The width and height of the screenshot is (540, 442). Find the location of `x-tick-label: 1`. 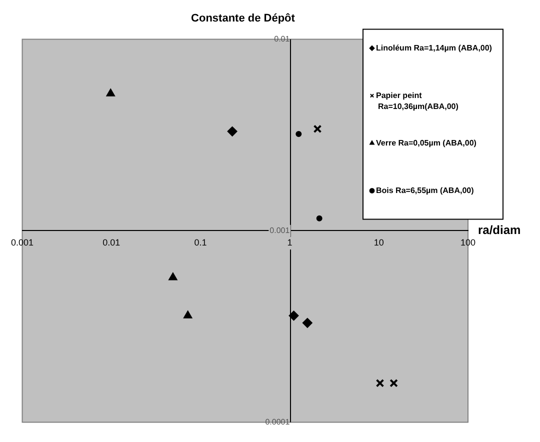

x-tick-label: 1 is located at coordinates (289, 243).